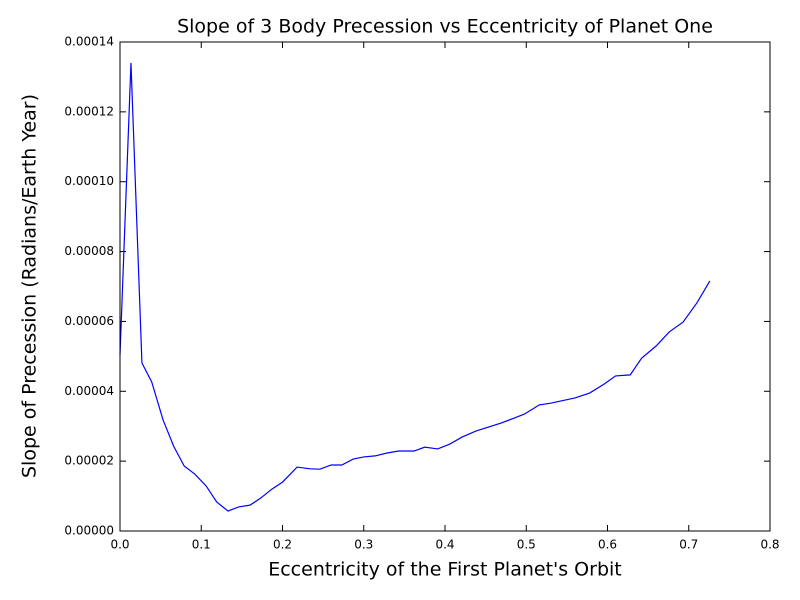 The height and width of the screenshot is (600, 800). I want to click on y-tick-label: 0.00008, so click(89, 251).